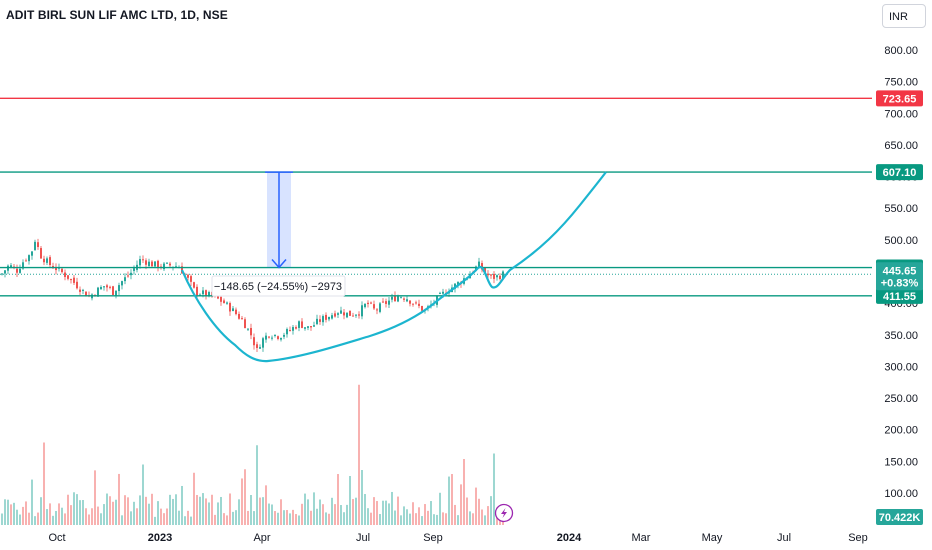 The width and height of the screenshot is (932, 550). Describe the element at coordinates (904, 16) in the screenshot. I see `currency-button: INR` at that location.